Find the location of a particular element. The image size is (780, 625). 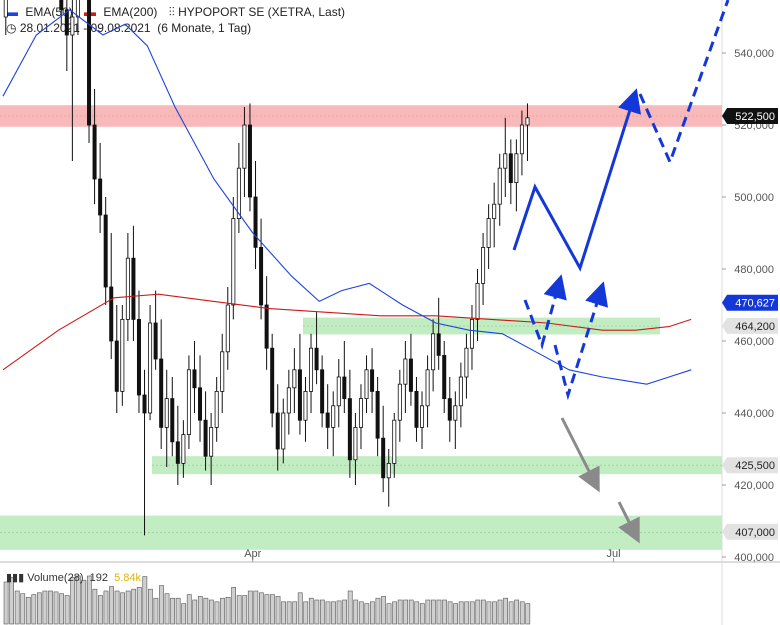

y-tick-label: 400,000 is located at coordinates (754, 558).